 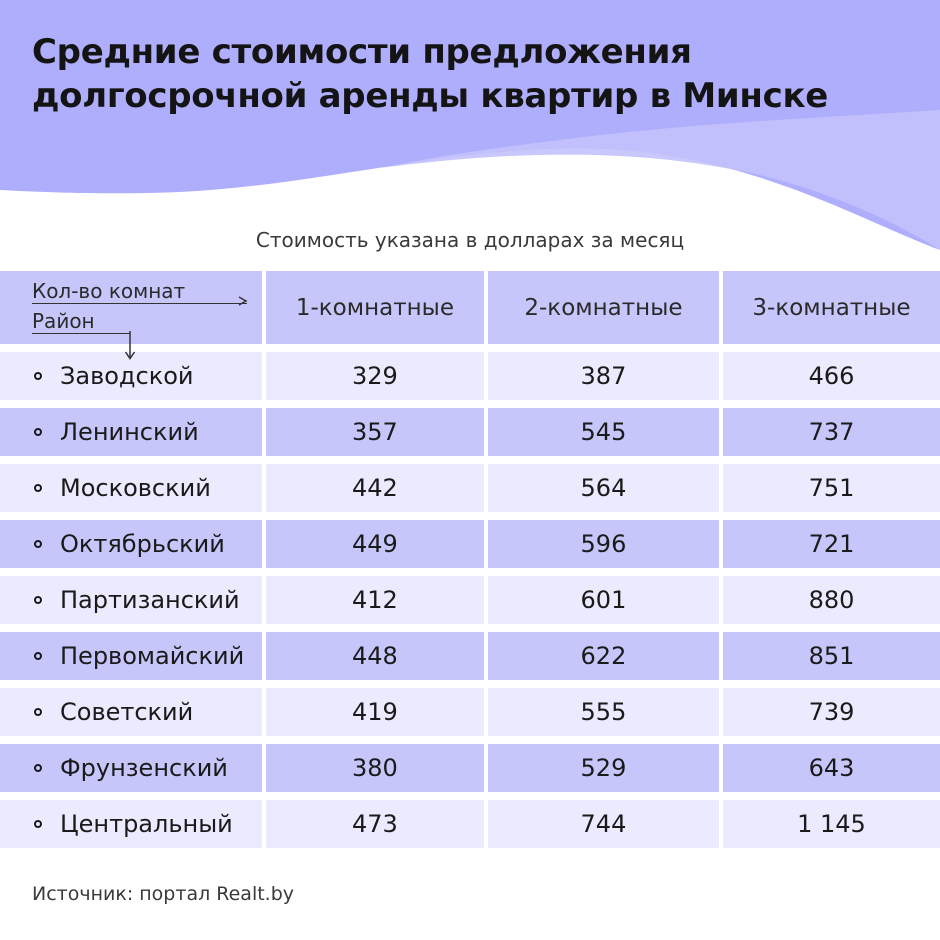 I want to click on price-1-room: 448, so click(x=374, y=656).